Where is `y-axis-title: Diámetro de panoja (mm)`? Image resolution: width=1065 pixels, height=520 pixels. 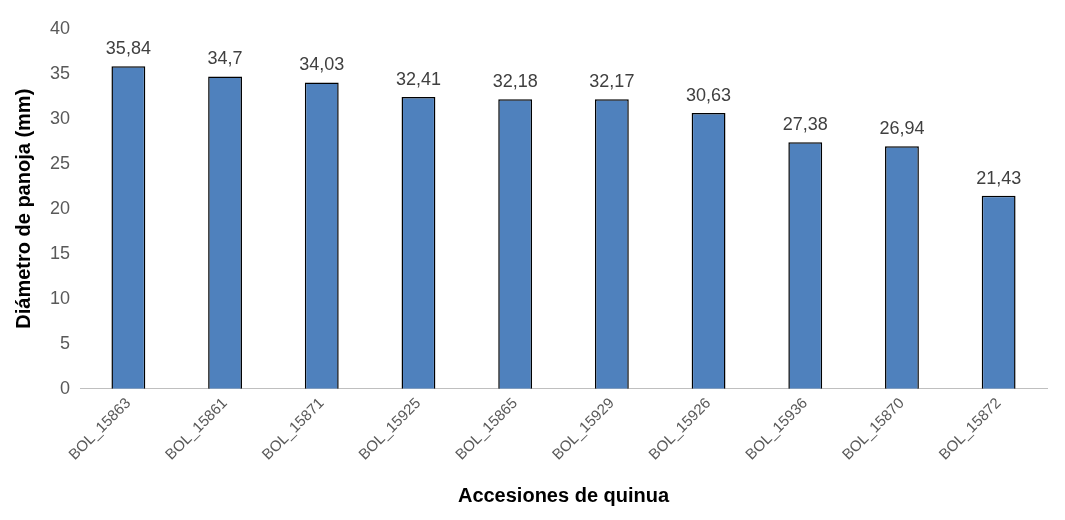 y-axis-title: Diámetro de panoja (mm) is located at coordinates (22, 208).